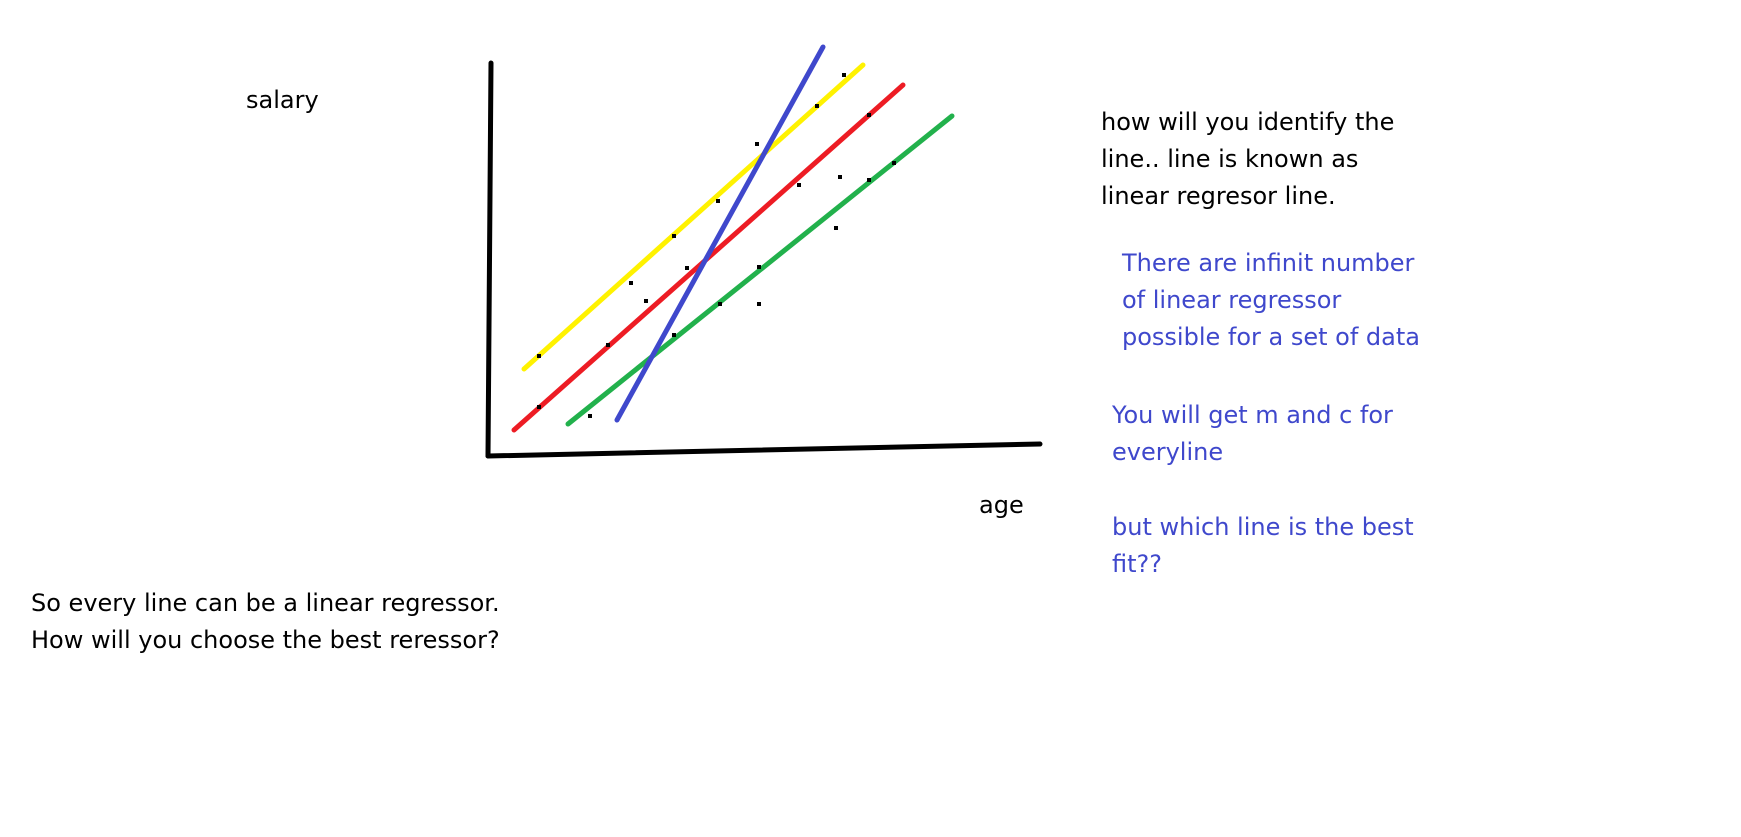  Describe the element at coordinates (1268, 263) in the screenshot. I see `note-line: There are infinit number` at that location.